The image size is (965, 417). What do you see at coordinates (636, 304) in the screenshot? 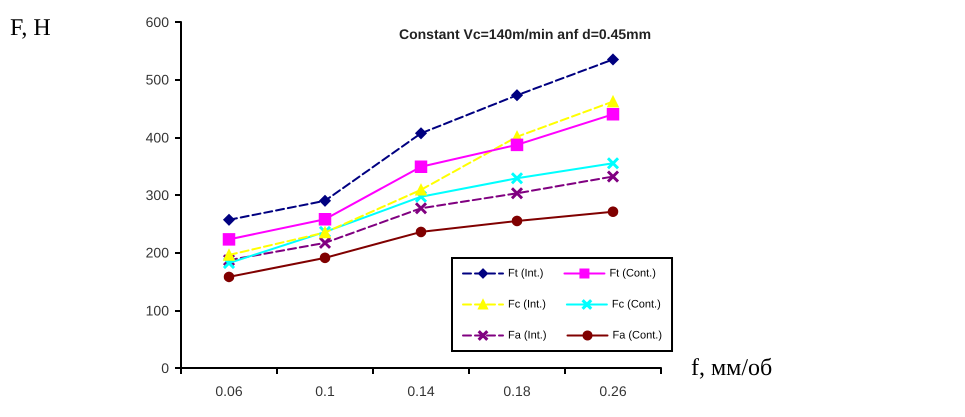
I see `legend-label: Fc (Cont.)` at bounding box center [636, 304].